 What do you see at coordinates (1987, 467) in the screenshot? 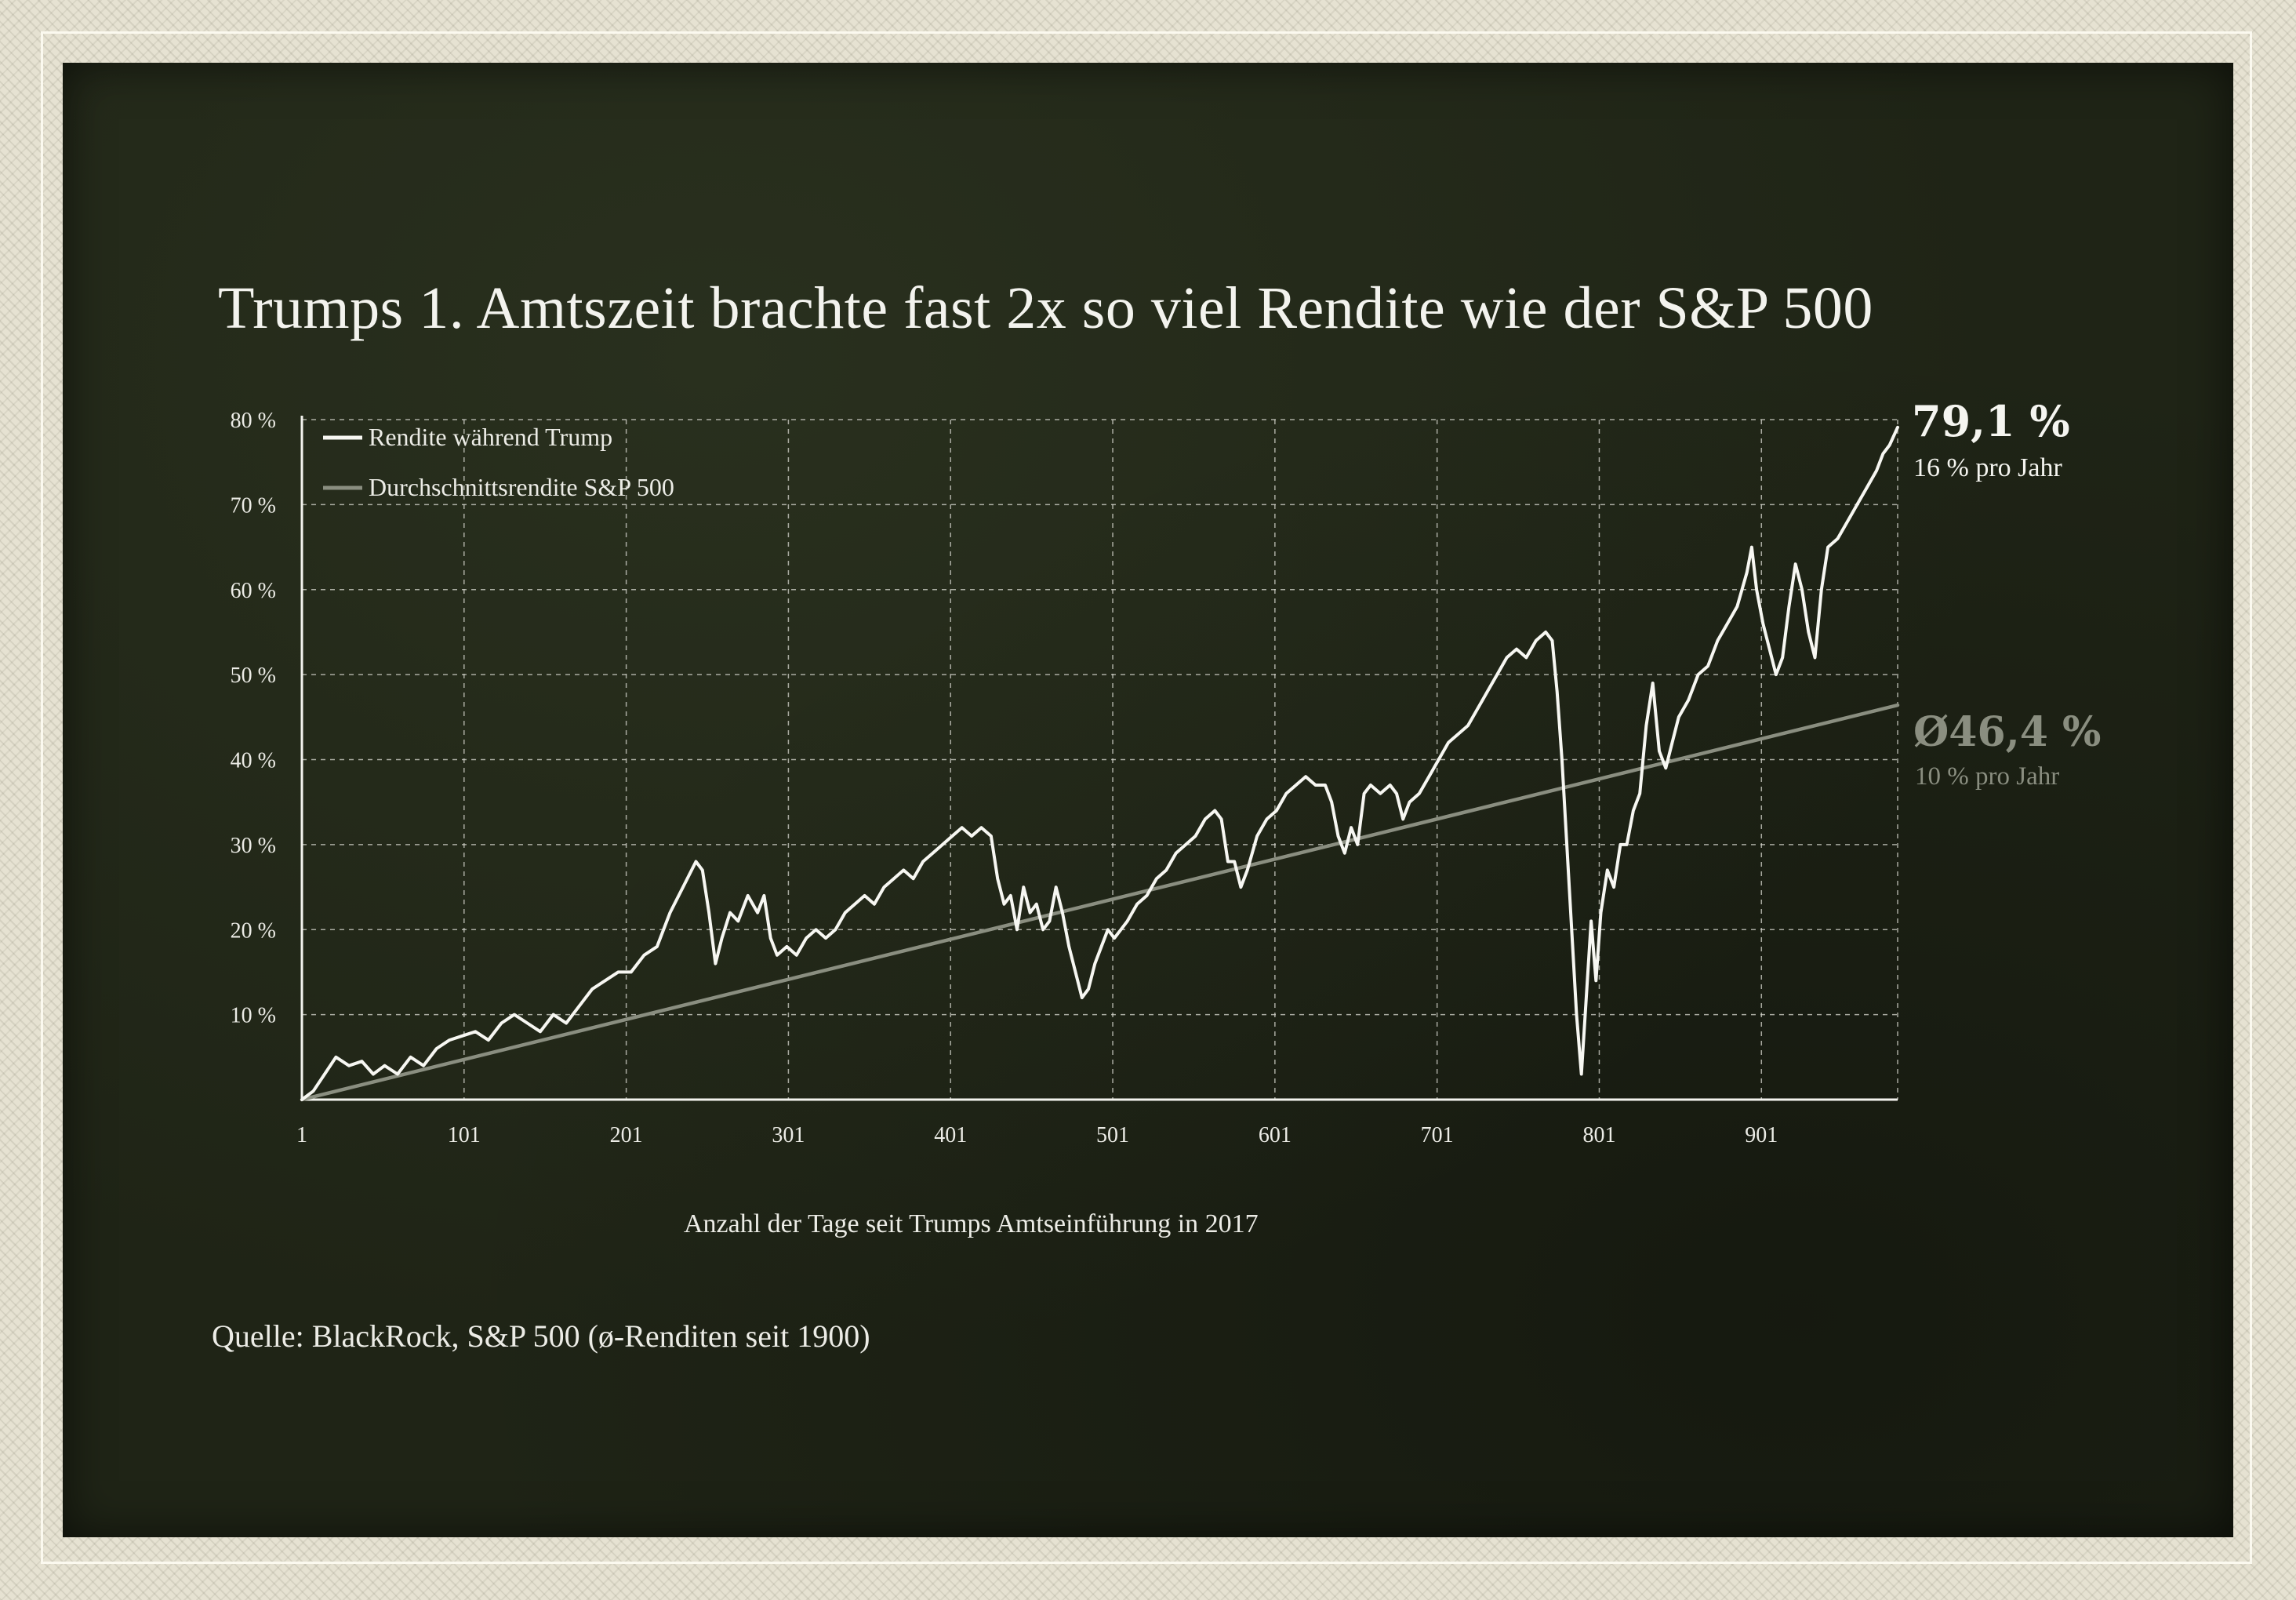
I see `trump-return-per-year: 16 % pro Jahr` at bounding box center [1987, 467].